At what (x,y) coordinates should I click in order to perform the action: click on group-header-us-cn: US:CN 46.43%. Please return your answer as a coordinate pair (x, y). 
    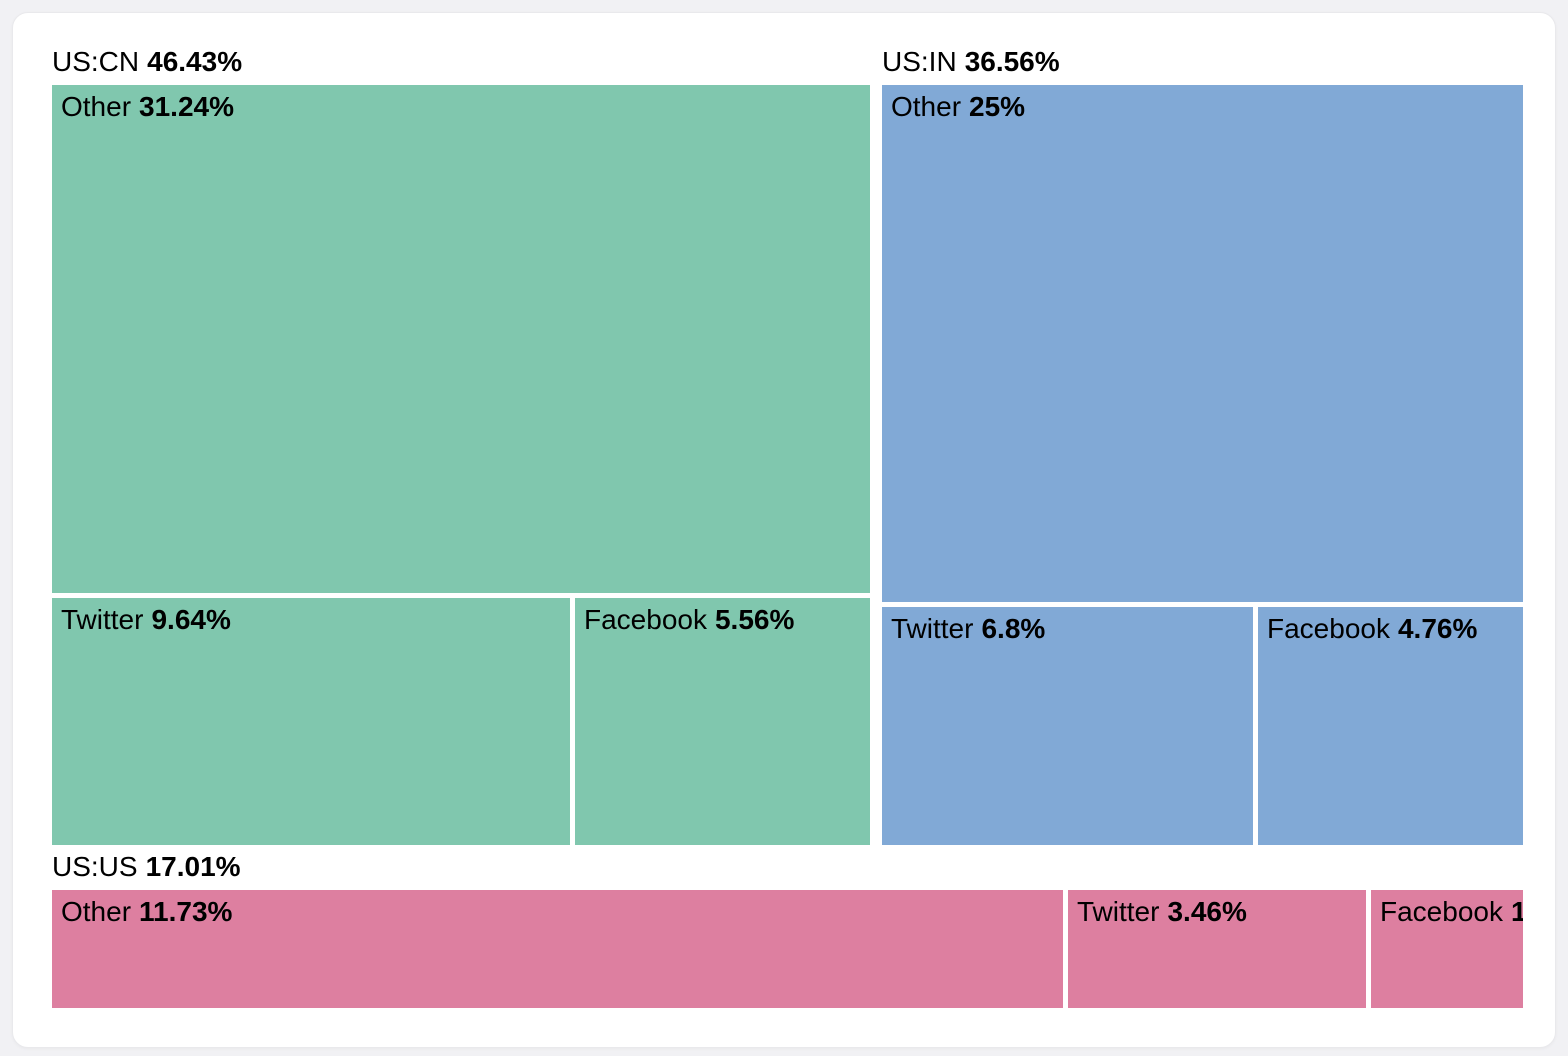
    Looking at the image, I should click on (147, 62).